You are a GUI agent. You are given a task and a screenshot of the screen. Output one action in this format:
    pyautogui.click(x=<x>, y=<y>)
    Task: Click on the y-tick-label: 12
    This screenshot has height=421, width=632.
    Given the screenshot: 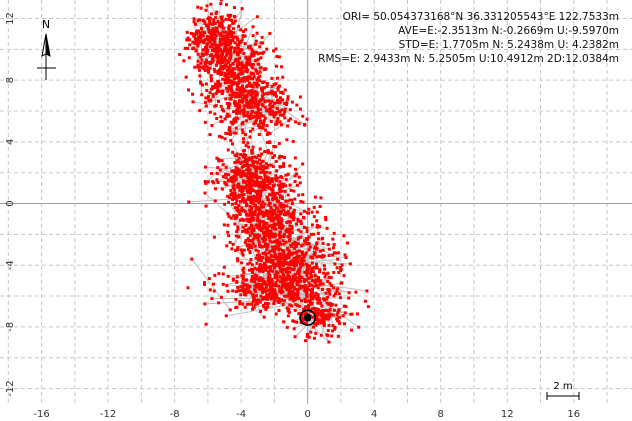 What is the action you would take?
    pyautogui.click(x=10, y=18)
    